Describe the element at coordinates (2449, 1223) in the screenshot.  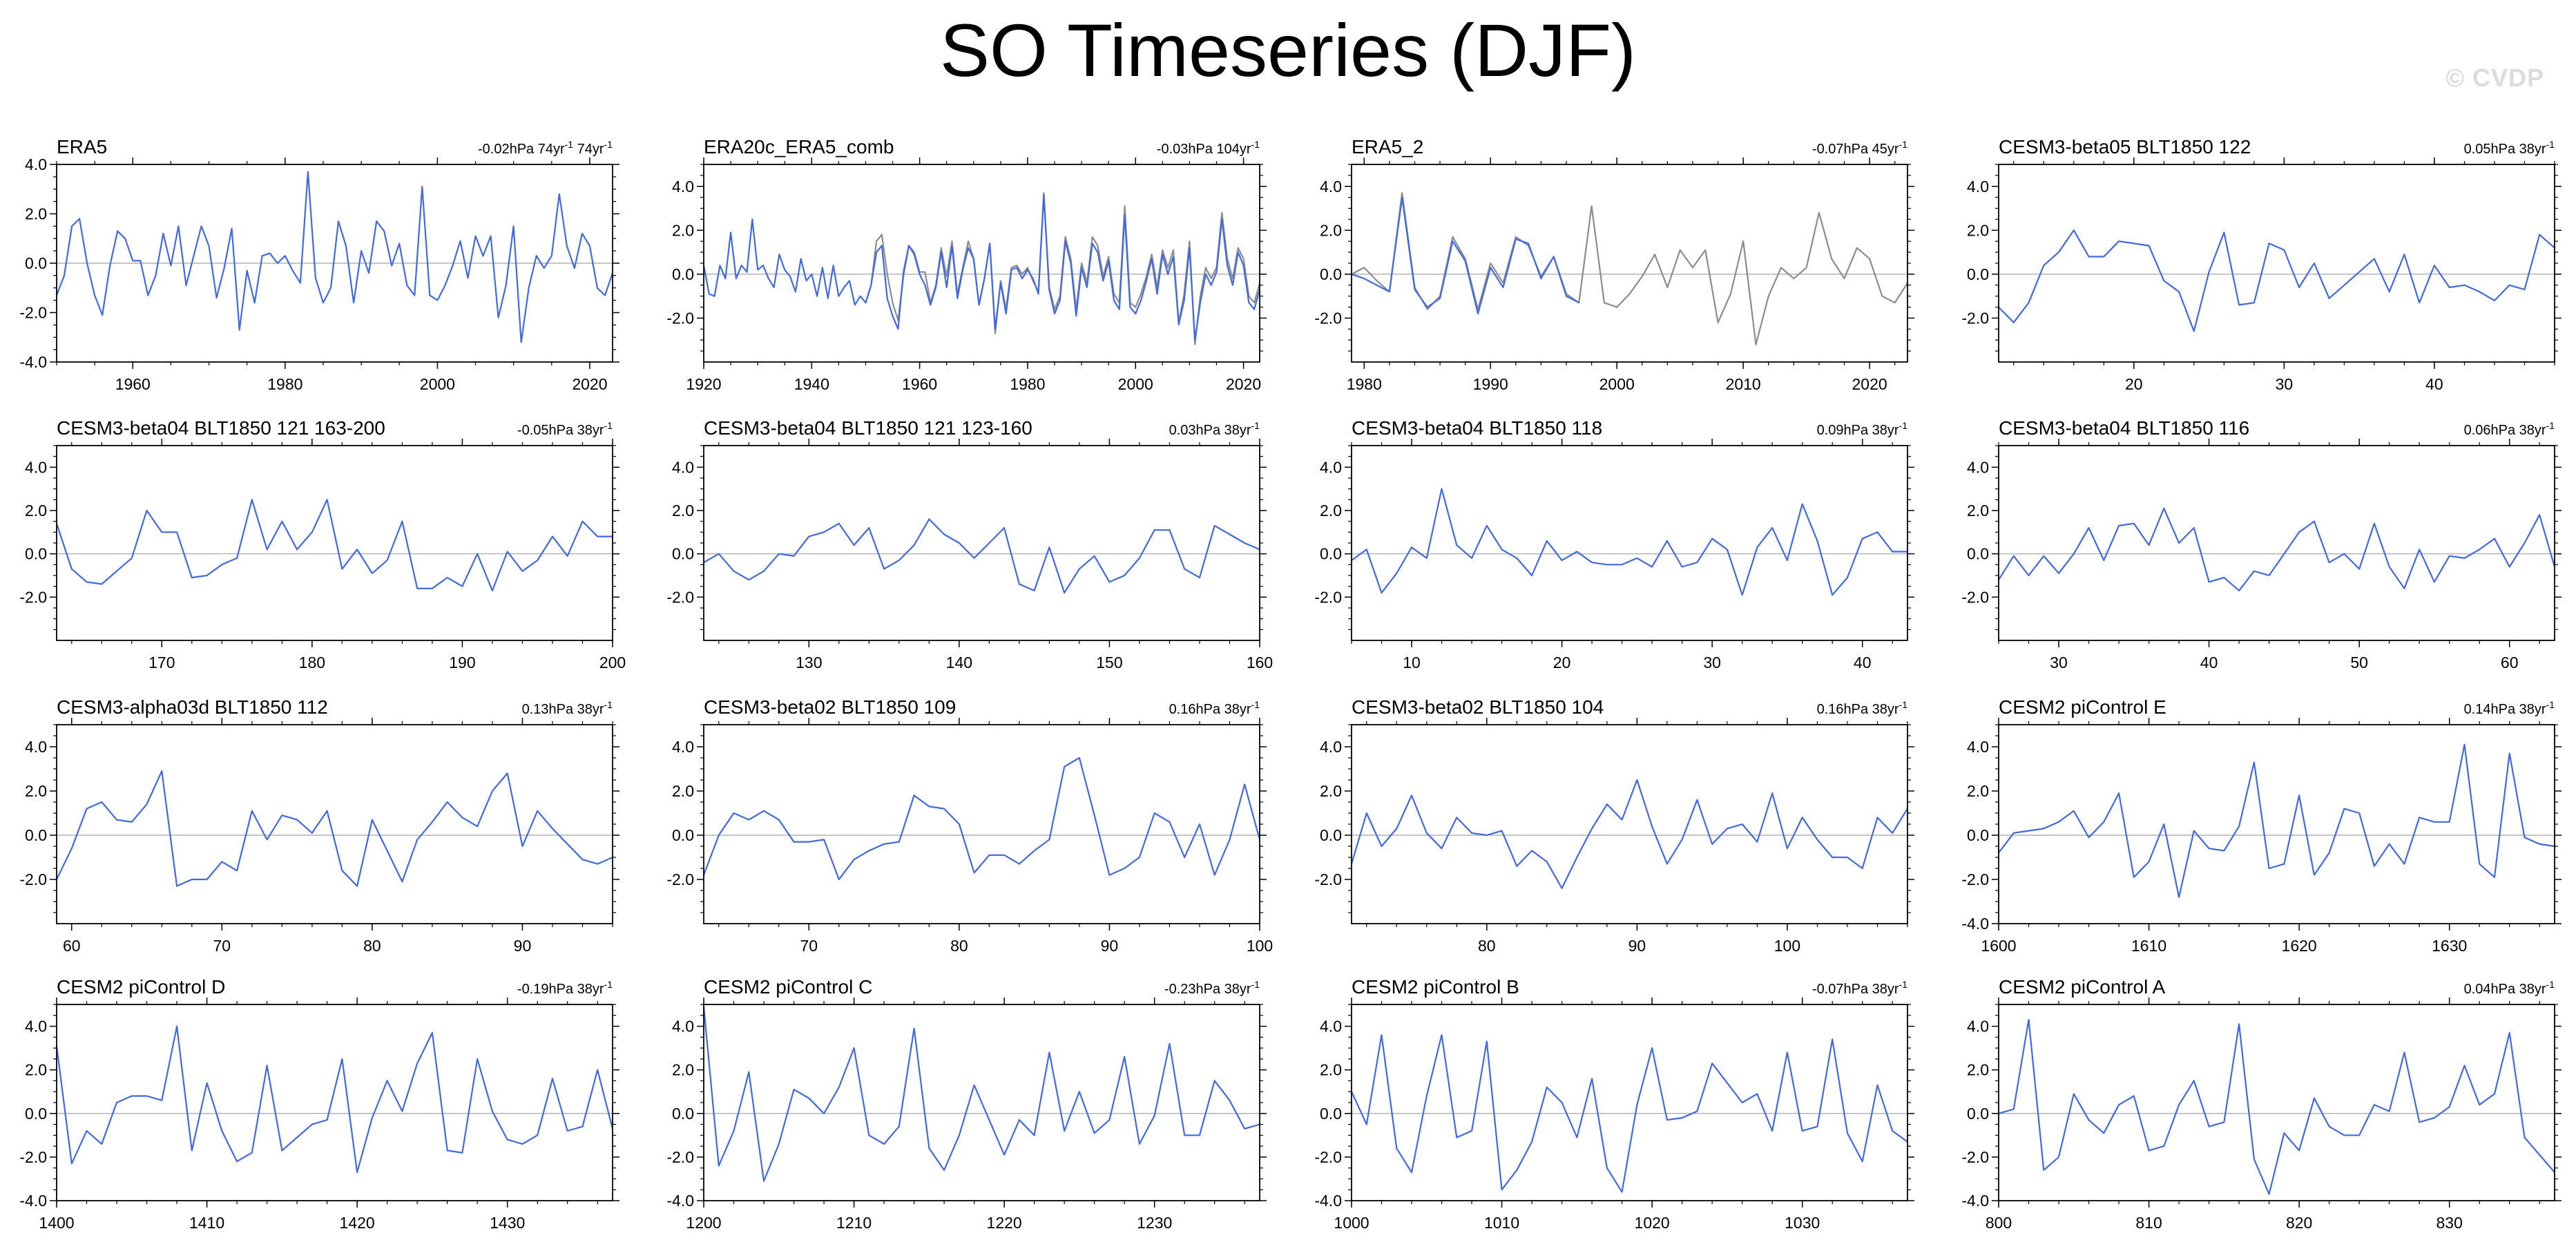
I see `x-tick-label: 830` at that location.